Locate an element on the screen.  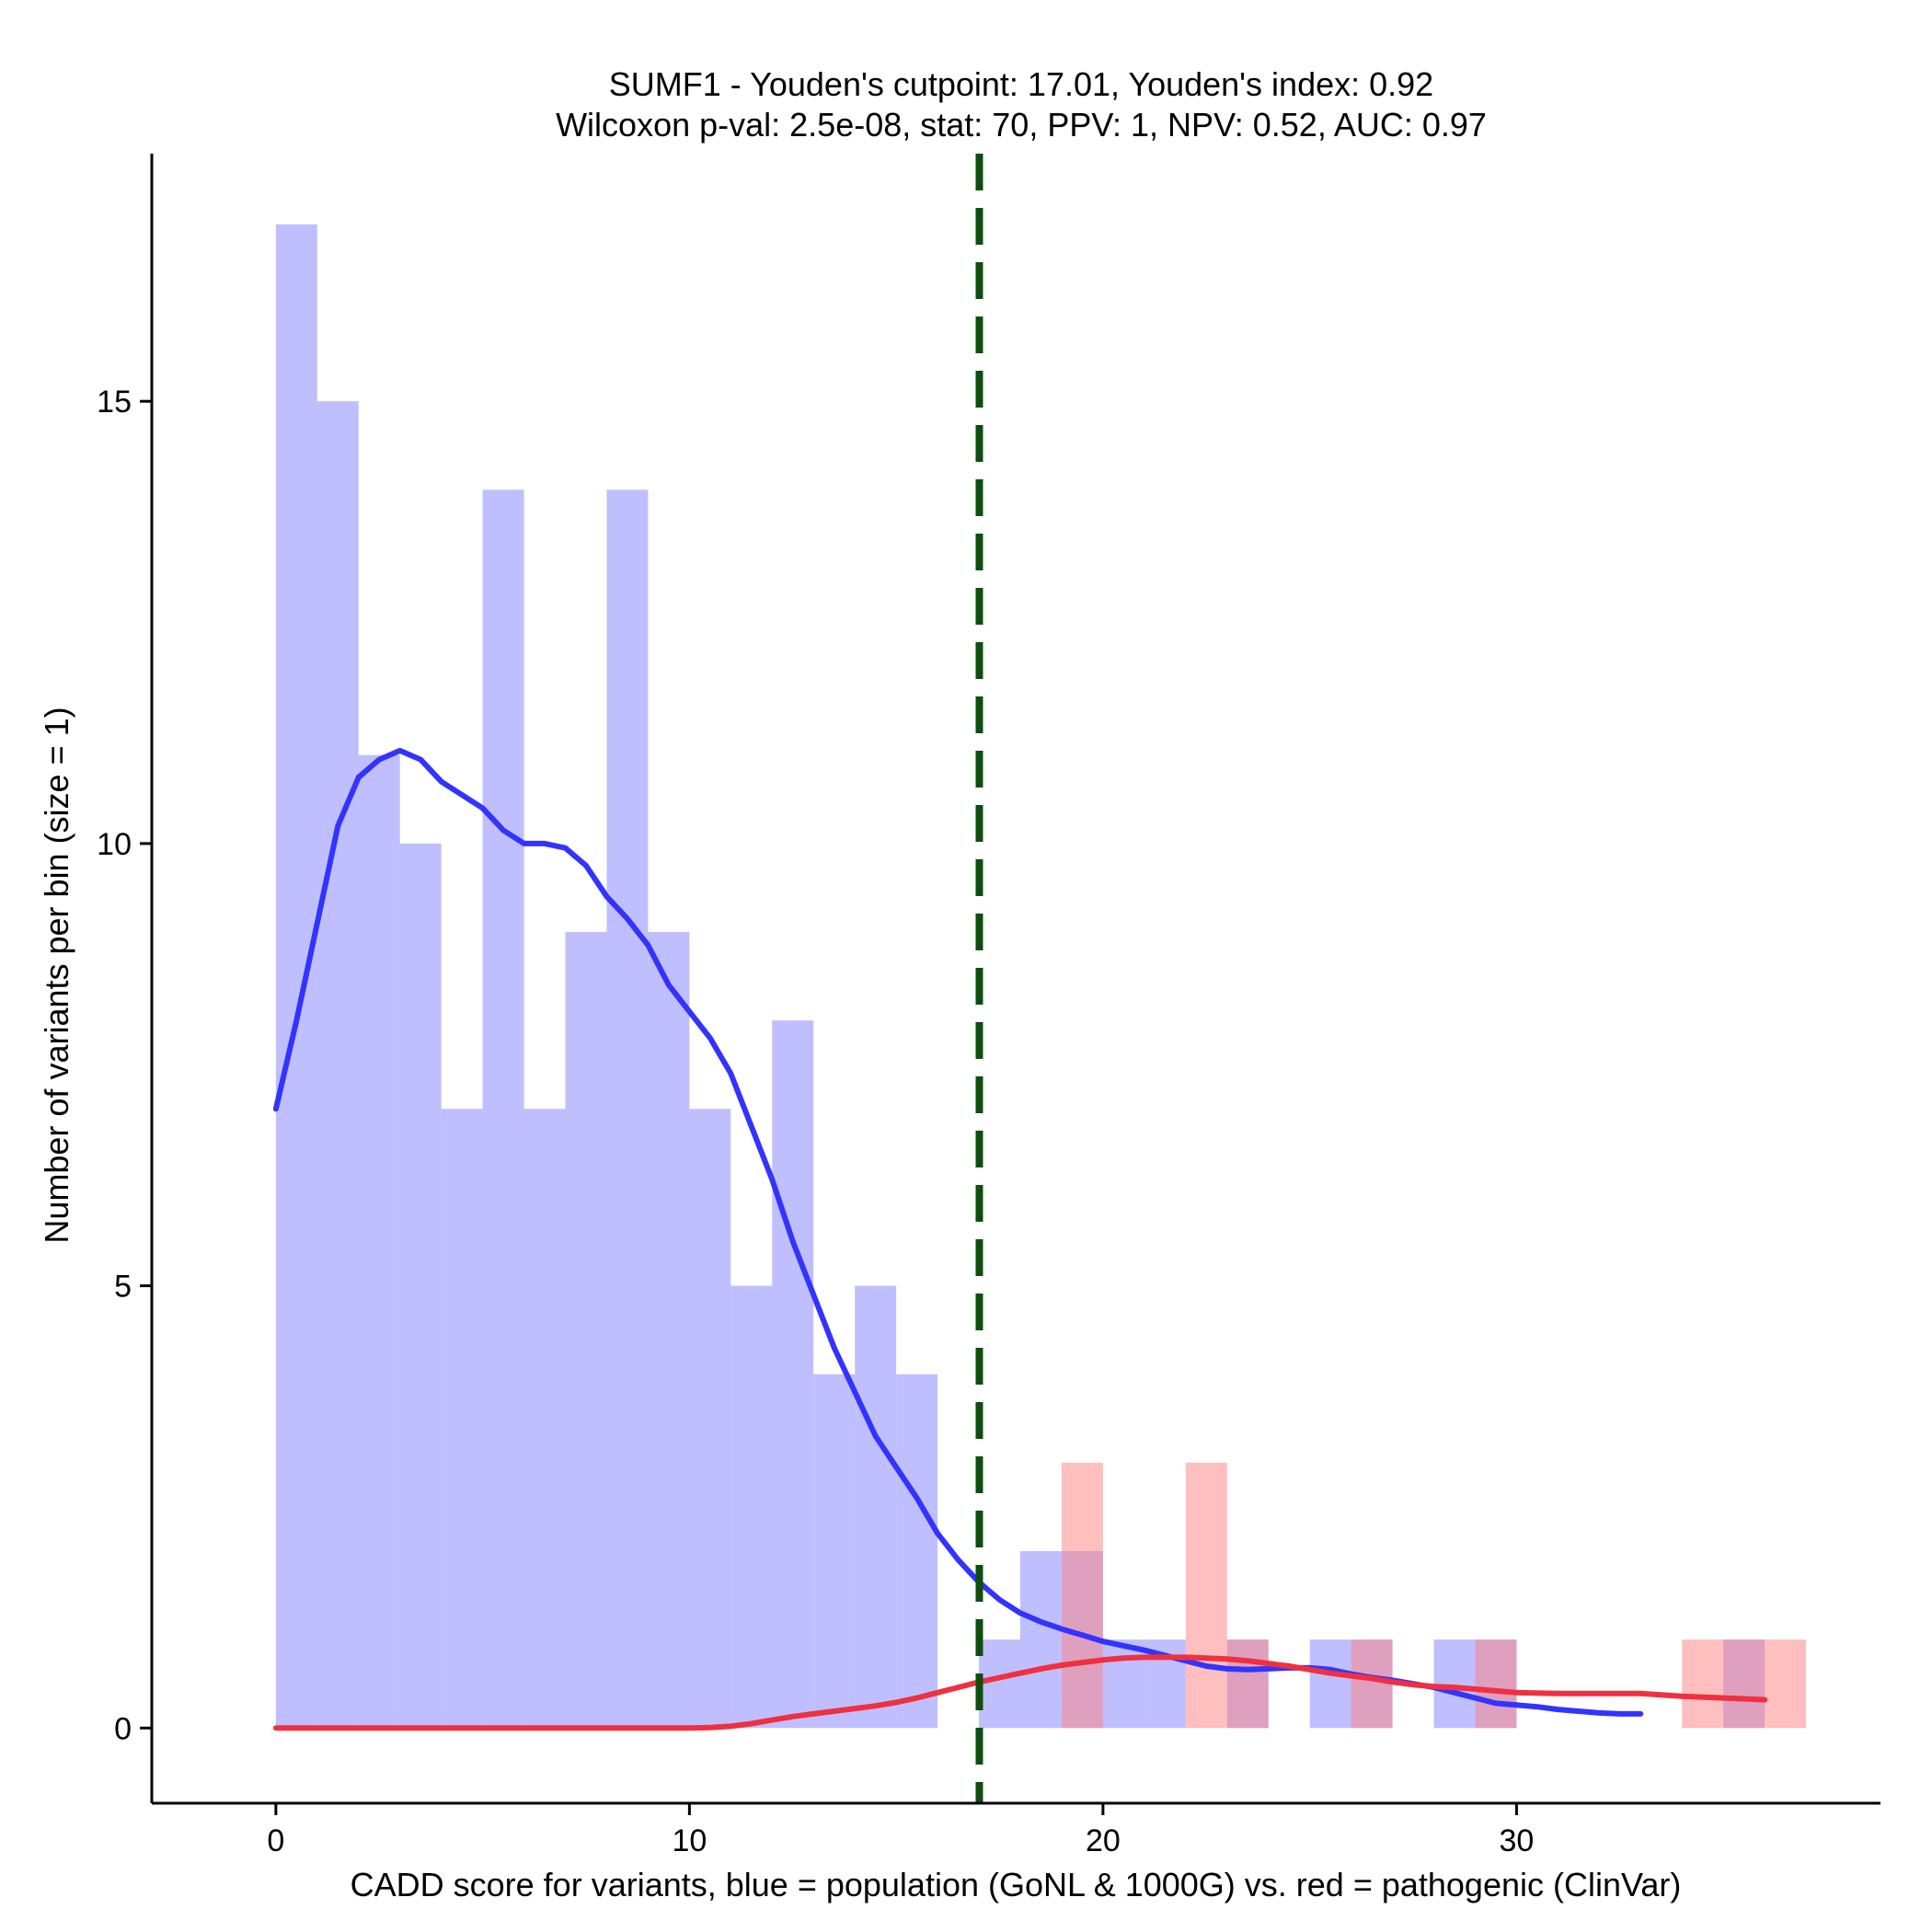
x-tick-label: 20 is located at coordinates (1103, 1840).